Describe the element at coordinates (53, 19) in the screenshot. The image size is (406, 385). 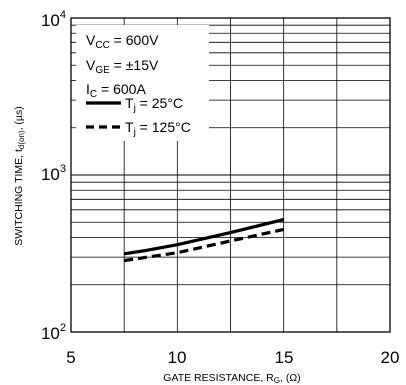
I see `y-tick-label-10000: 10⁴` at that location.